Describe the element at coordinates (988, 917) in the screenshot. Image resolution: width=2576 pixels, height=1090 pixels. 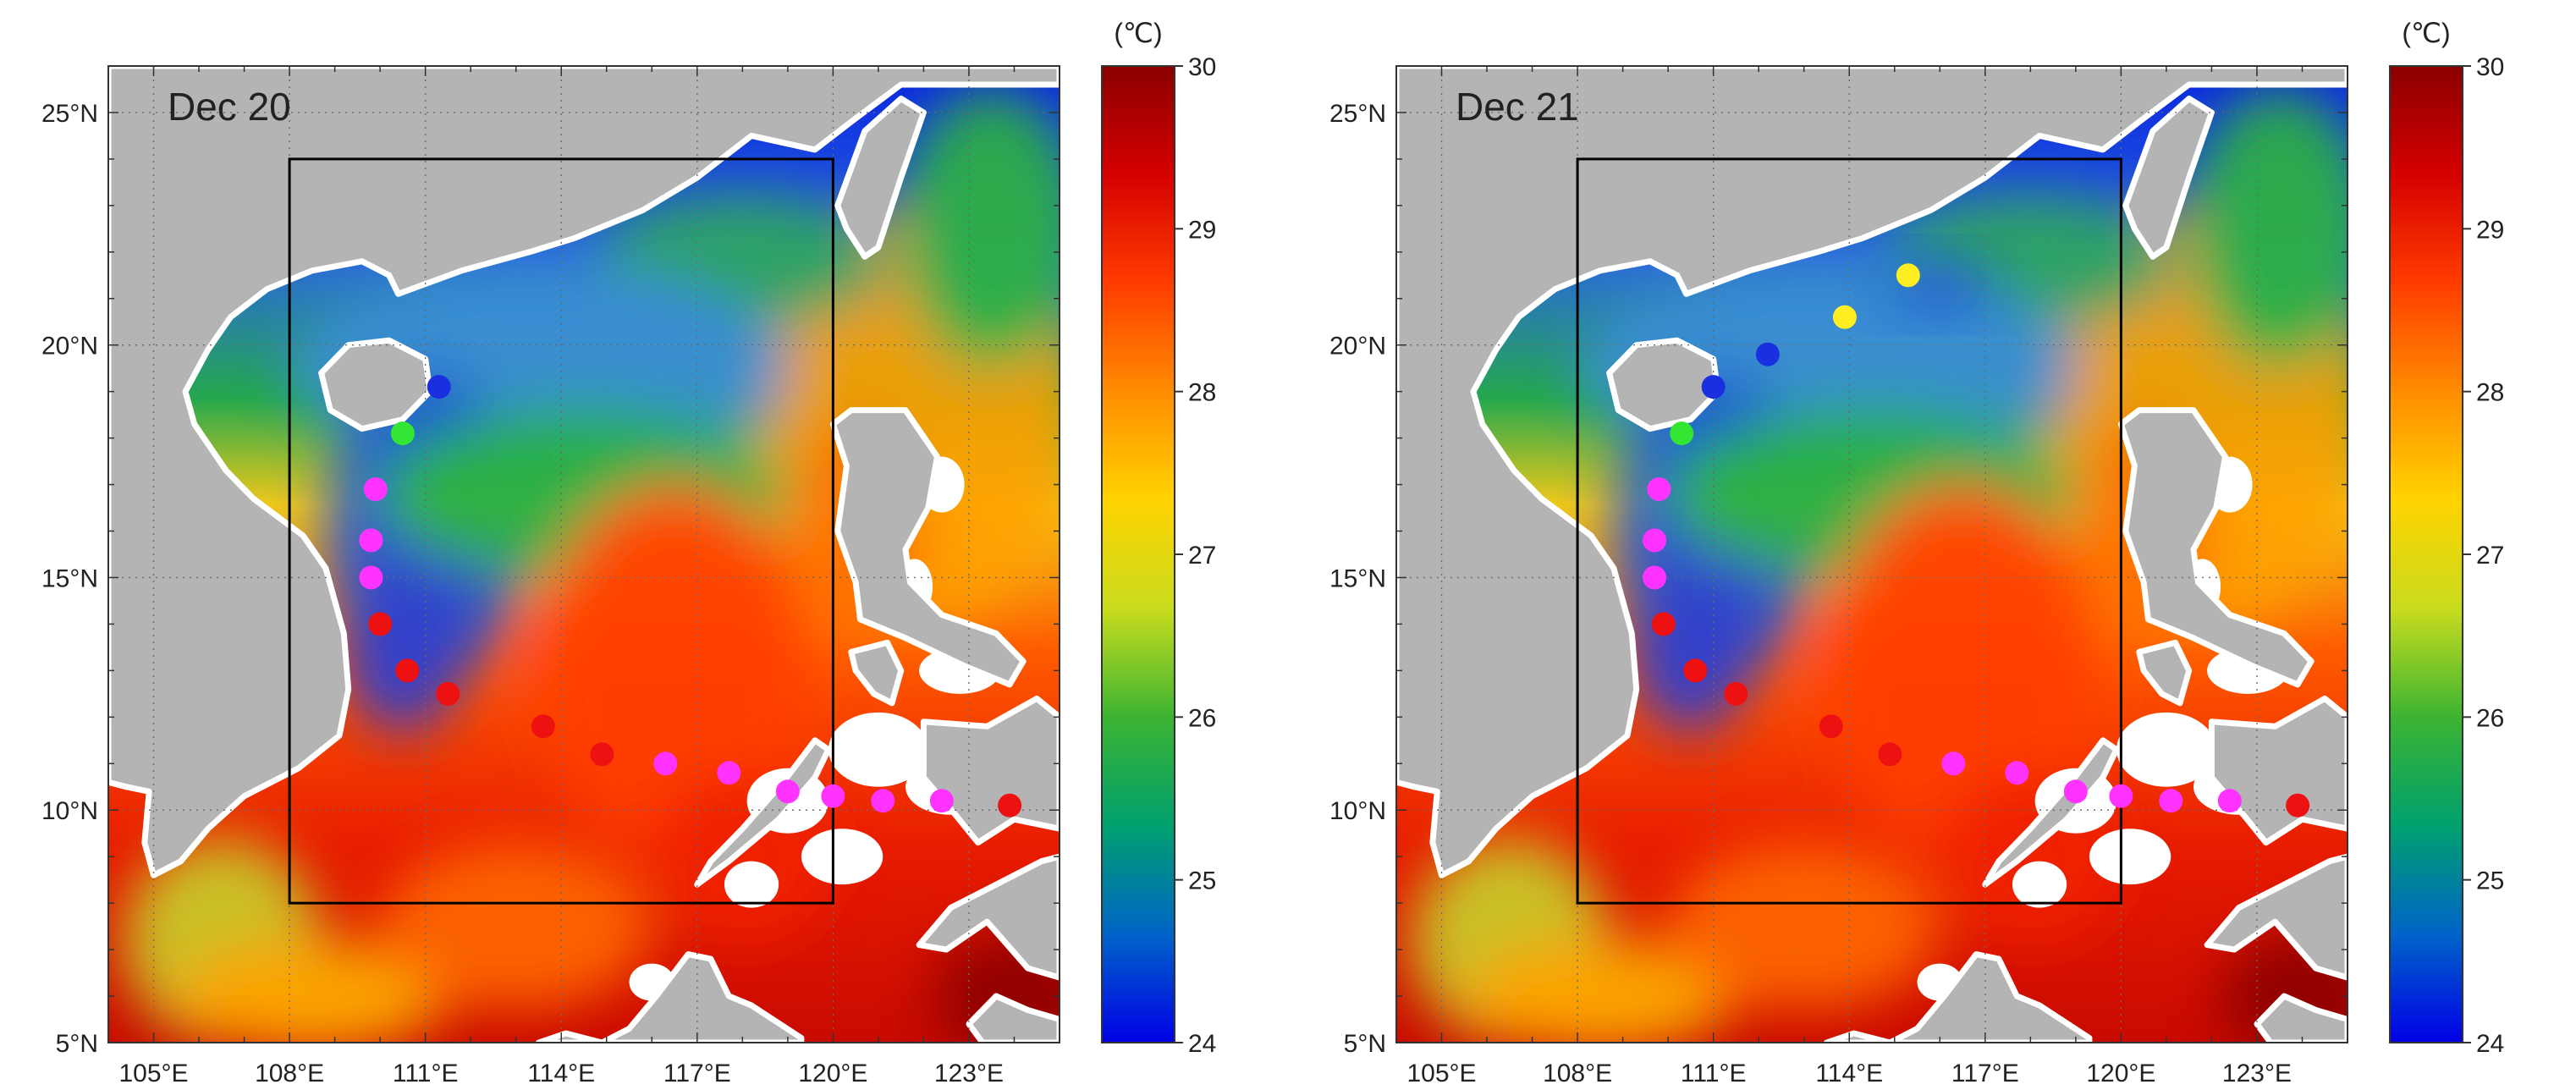
I see `land-mindanao` at that location.